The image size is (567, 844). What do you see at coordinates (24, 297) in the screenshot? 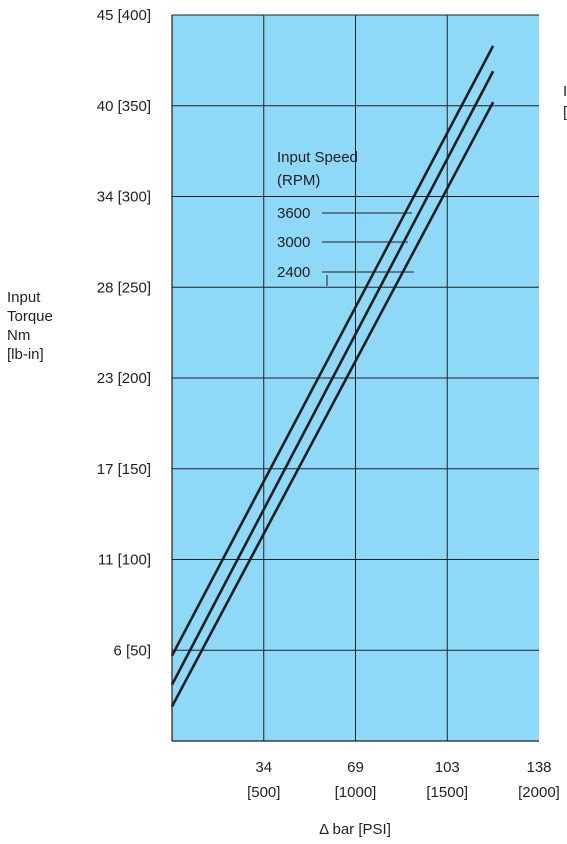
I see `y-axis-label-line: Input` at bounding box center [24, 297].